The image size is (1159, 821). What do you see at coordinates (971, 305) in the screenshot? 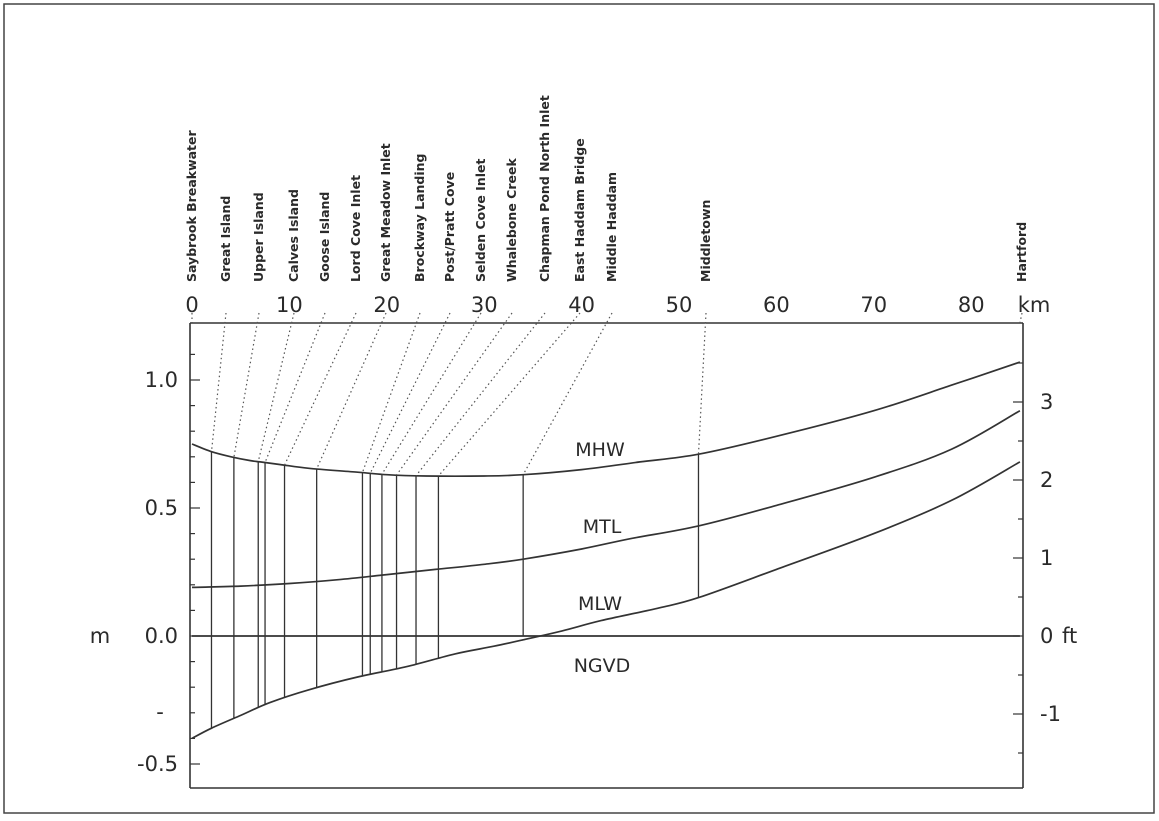
I see `x-tick-label: 80` at bounding box center [971, 305].